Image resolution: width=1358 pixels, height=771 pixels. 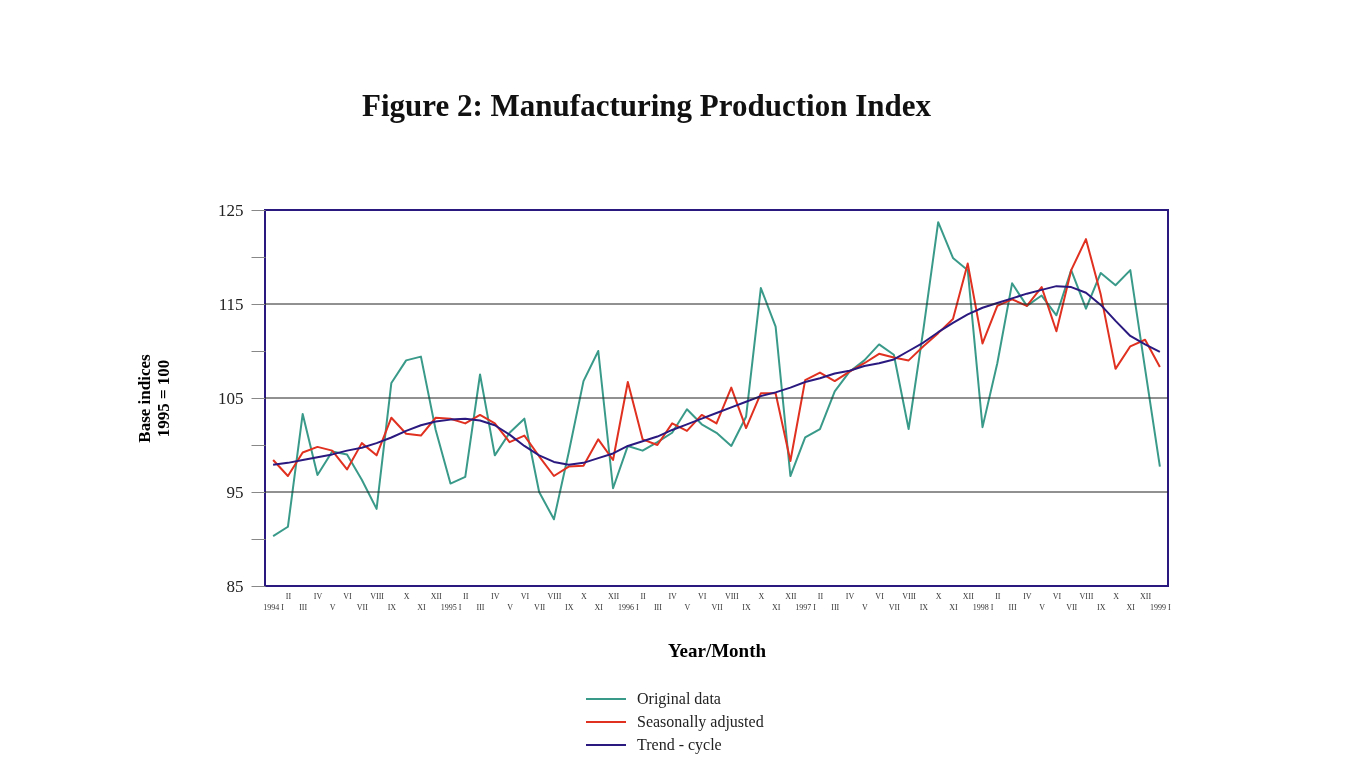 What do you see at coordinates (647, 105) in the screenshot?
I see `chart-title: Figure 2: Manufacturing Production Index` at bounding box center [647, 105].